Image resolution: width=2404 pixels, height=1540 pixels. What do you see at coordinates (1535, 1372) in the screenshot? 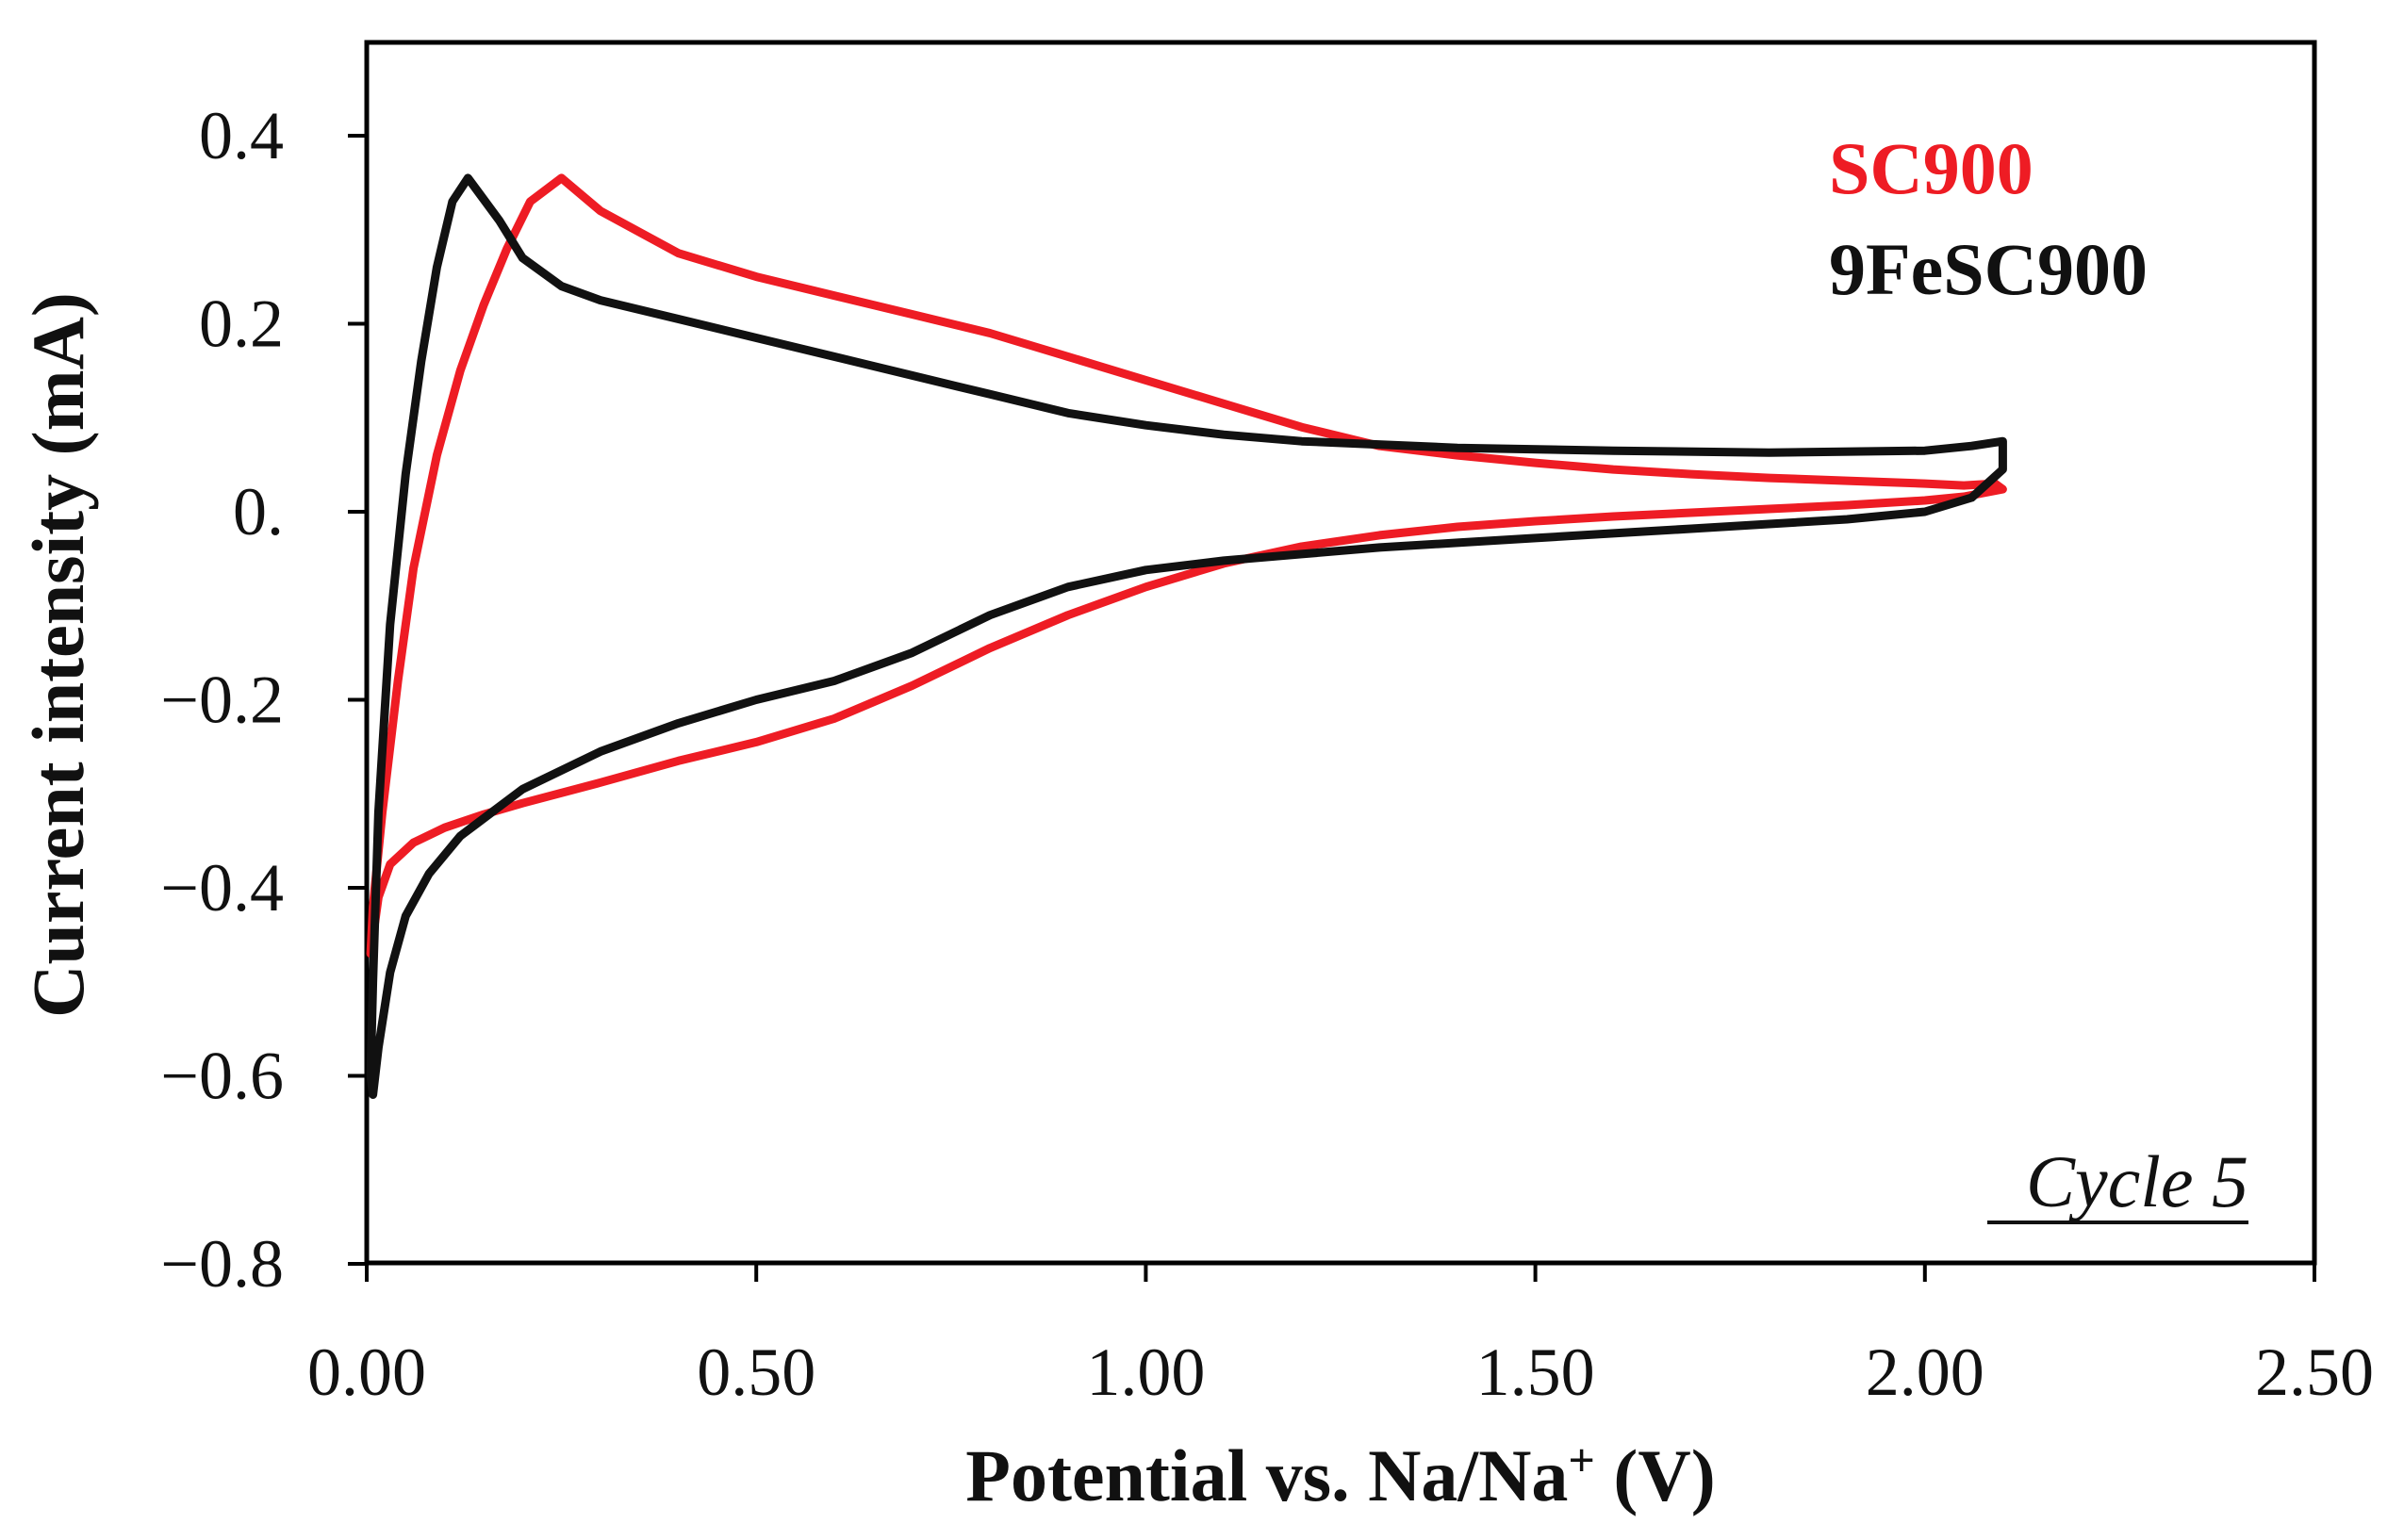
I see `x-tick-label: 1.50` at bounding box center [1535, 1372].